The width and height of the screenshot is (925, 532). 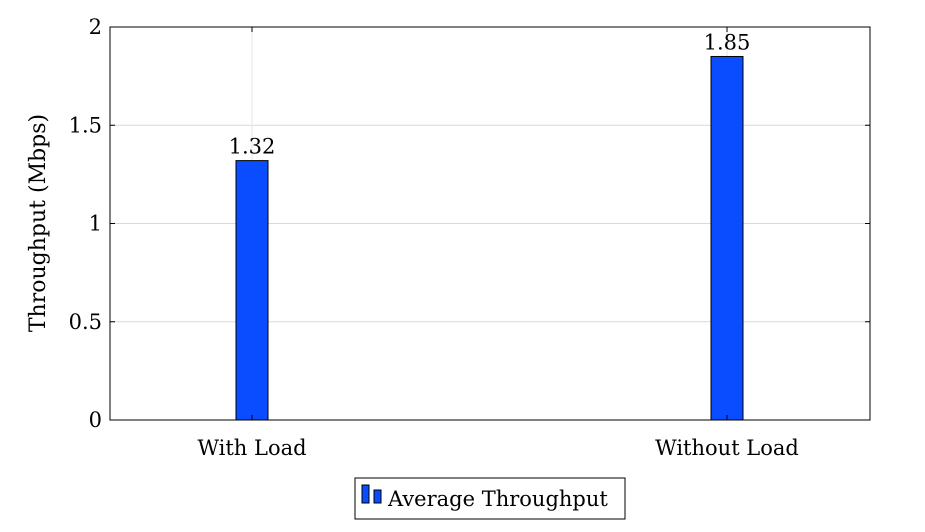 What do you see at coordinates (727, 448) in the screenshot?
I see `x-tick-label: Without Load` at bounding box center [727, 448].